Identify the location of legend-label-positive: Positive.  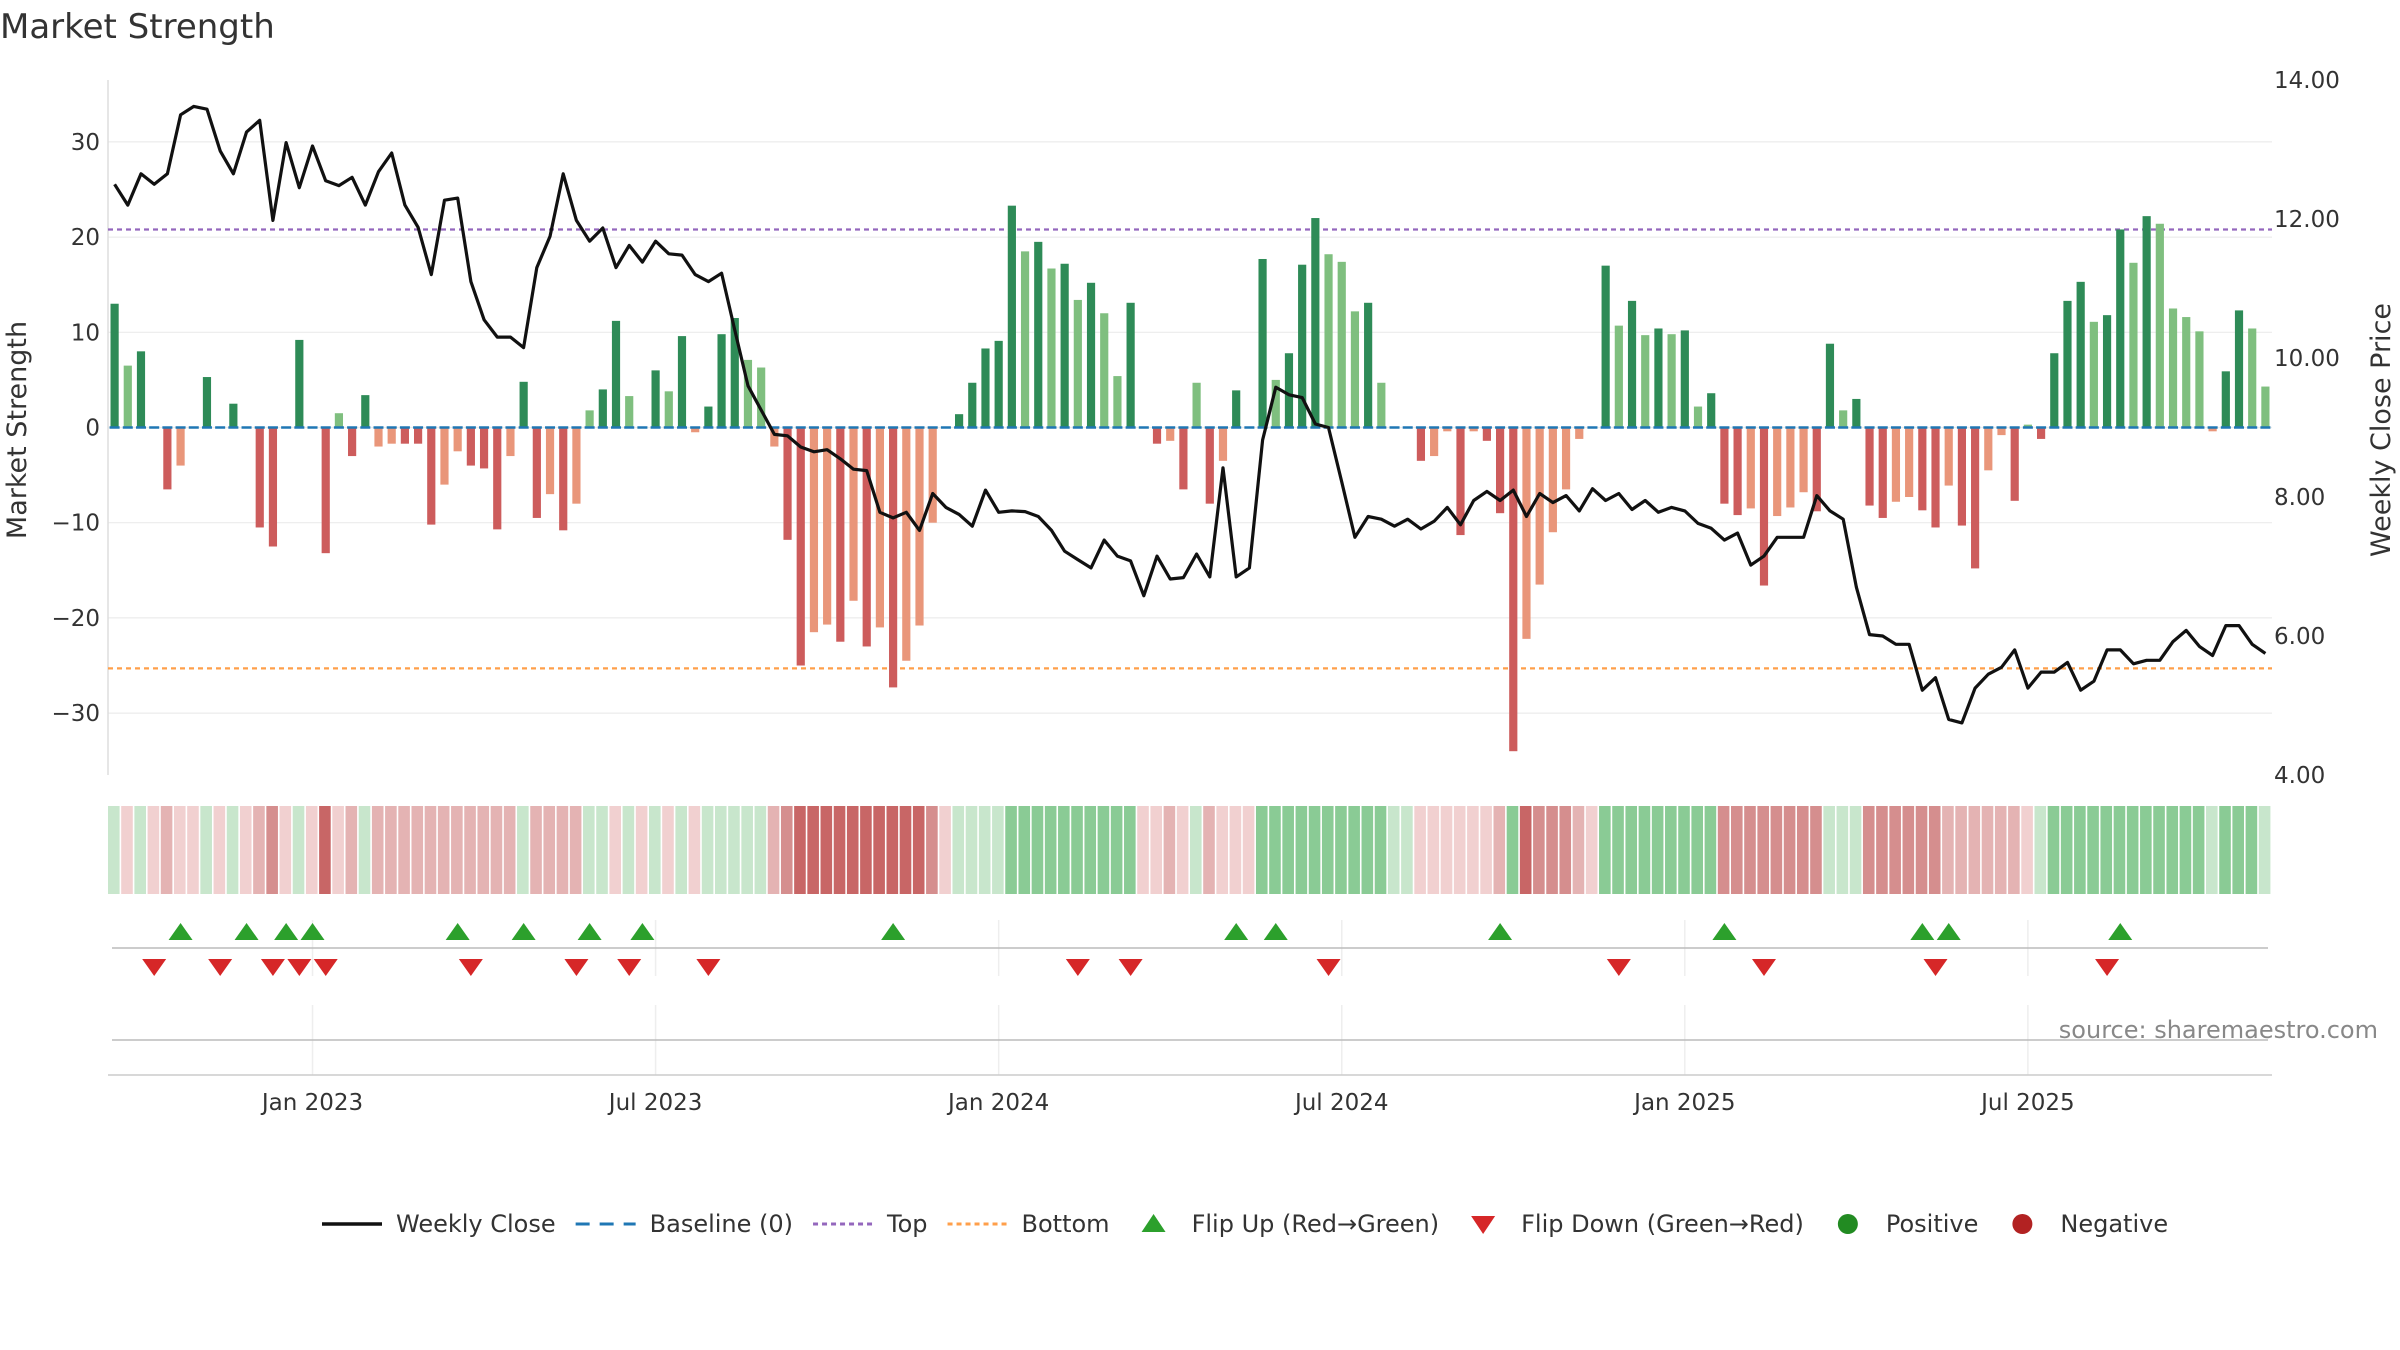
(1932, 1224).